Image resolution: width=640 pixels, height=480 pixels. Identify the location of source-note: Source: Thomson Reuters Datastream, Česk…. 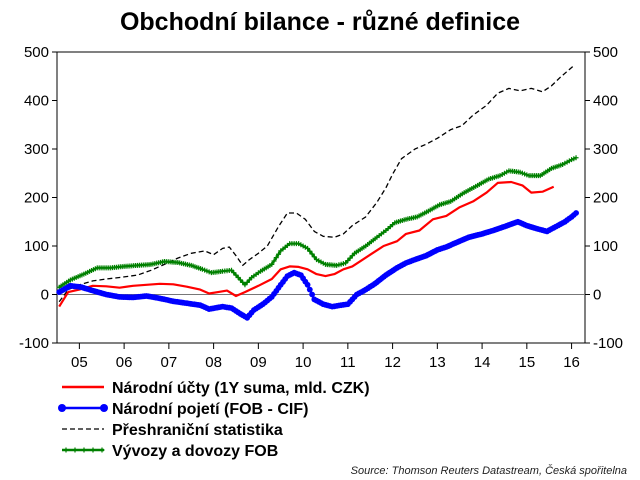
(489, 470).